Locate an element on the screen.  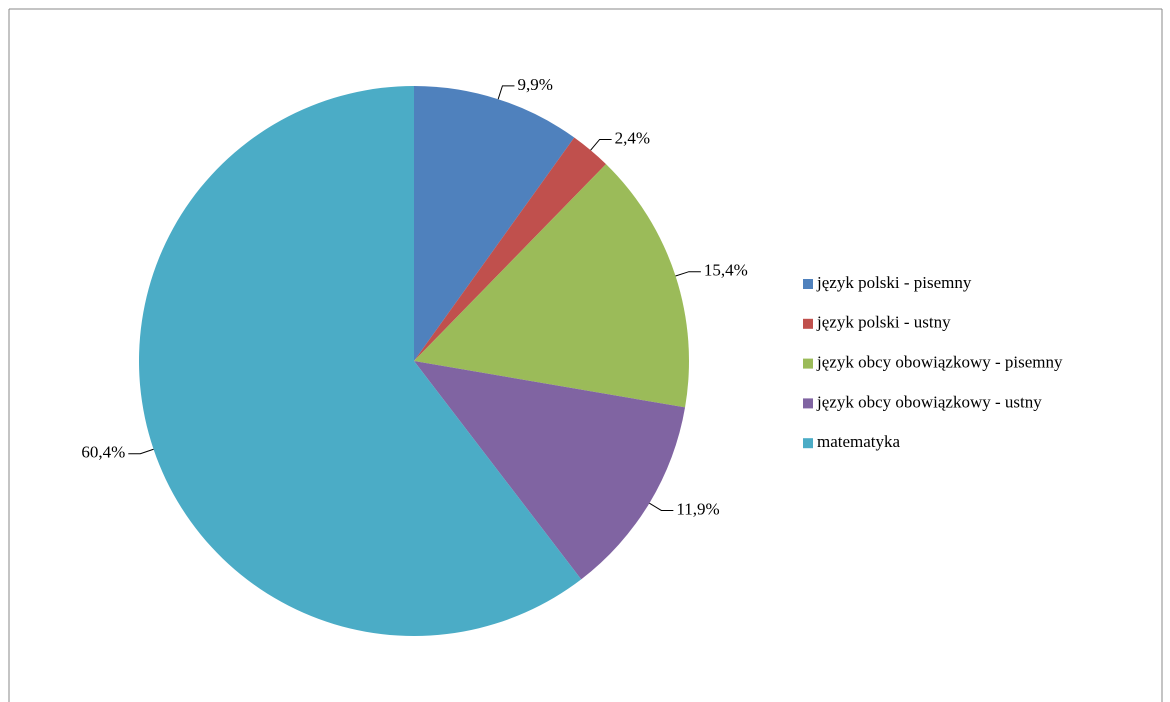
legend-label: język obcy obowiązkowy - pisemny is located at coordinates (939, 362).